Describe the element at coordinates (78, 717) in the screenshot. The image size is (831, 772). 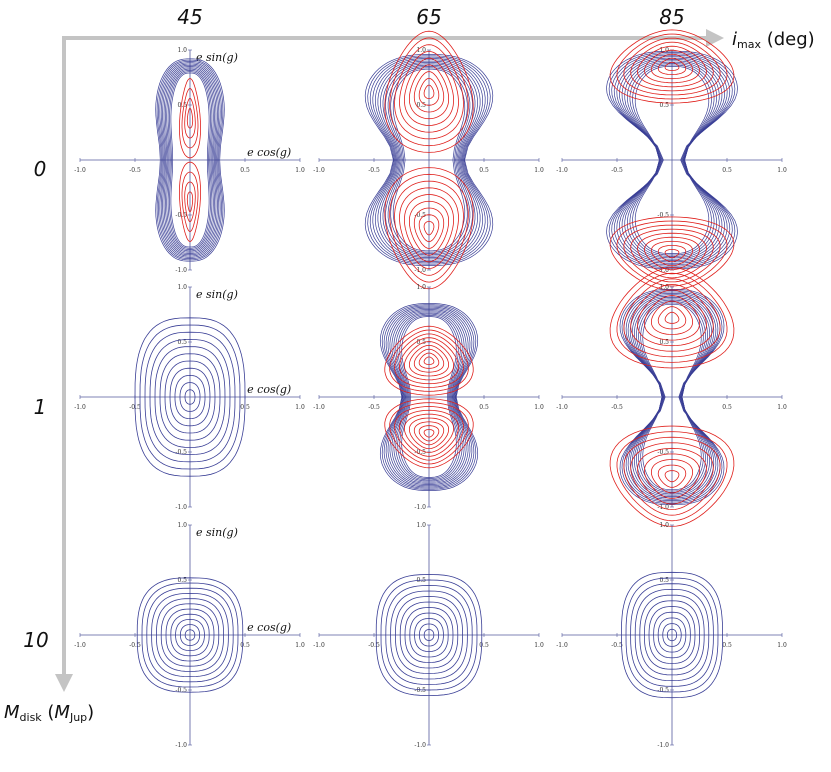
I see `mdisk-title-unit-sub: Jup` at that location.